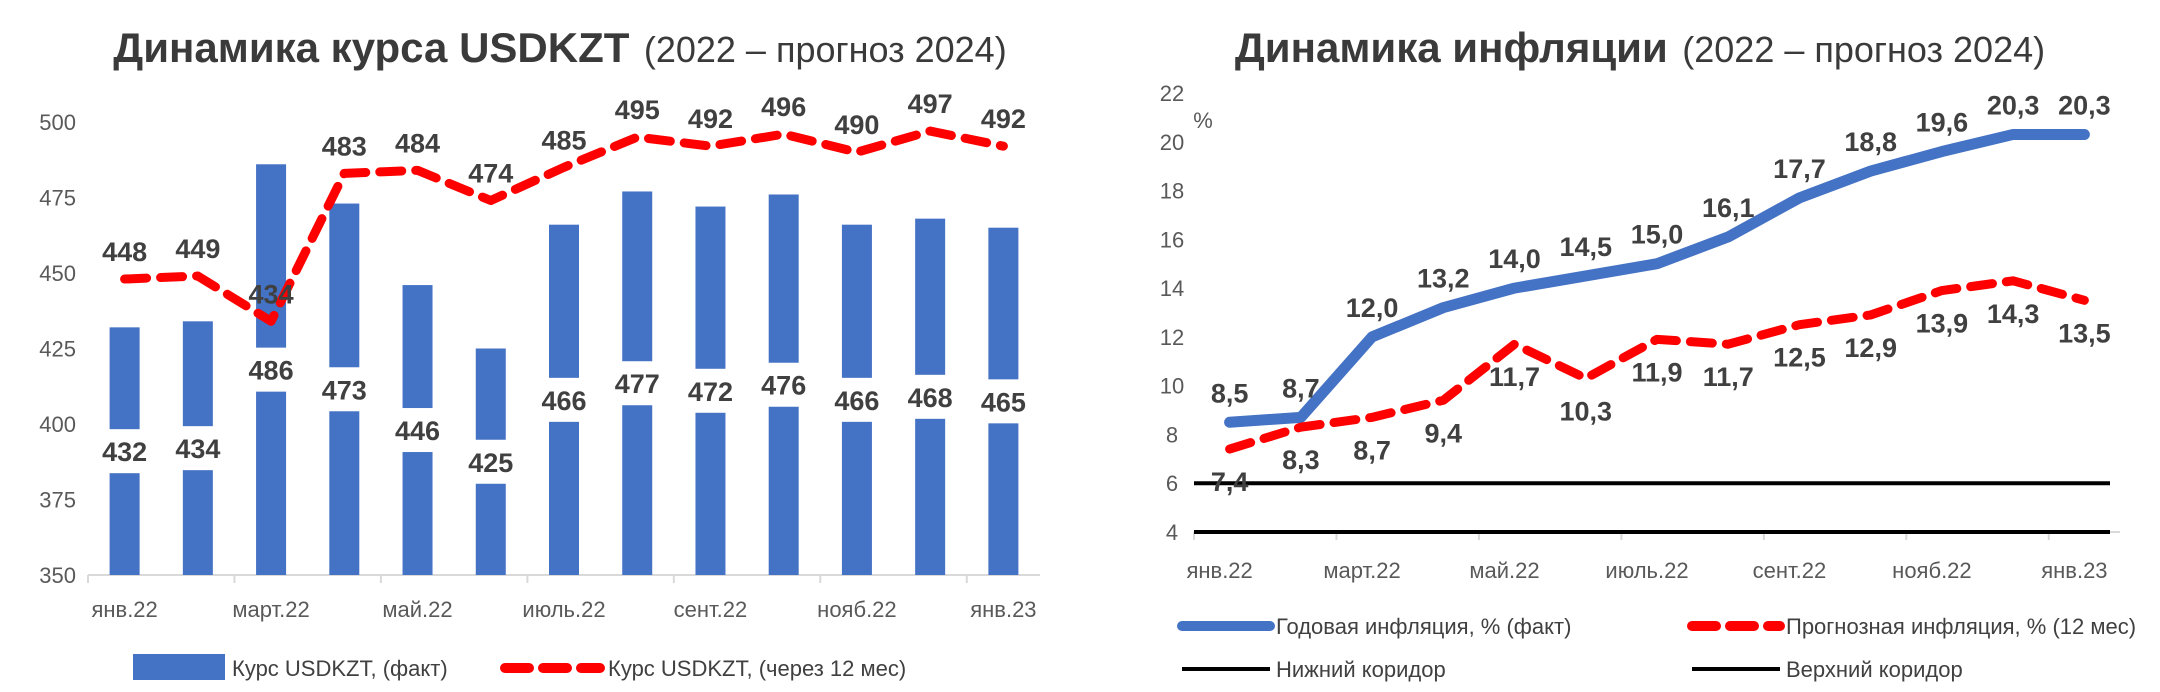  Describe the element at coordinates (344, 146) in the screenshot. I see `line-data-label: 483` at that location.